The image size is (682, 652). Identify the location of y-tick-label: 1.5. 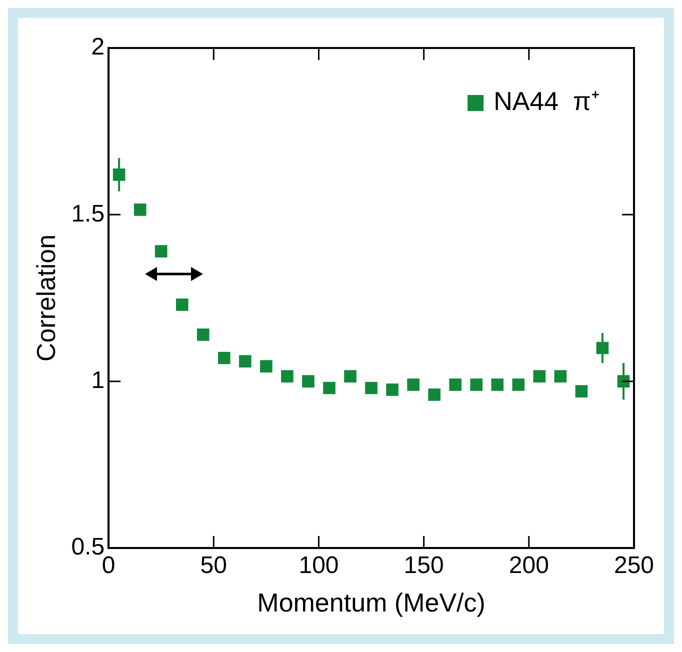
(88, 214).